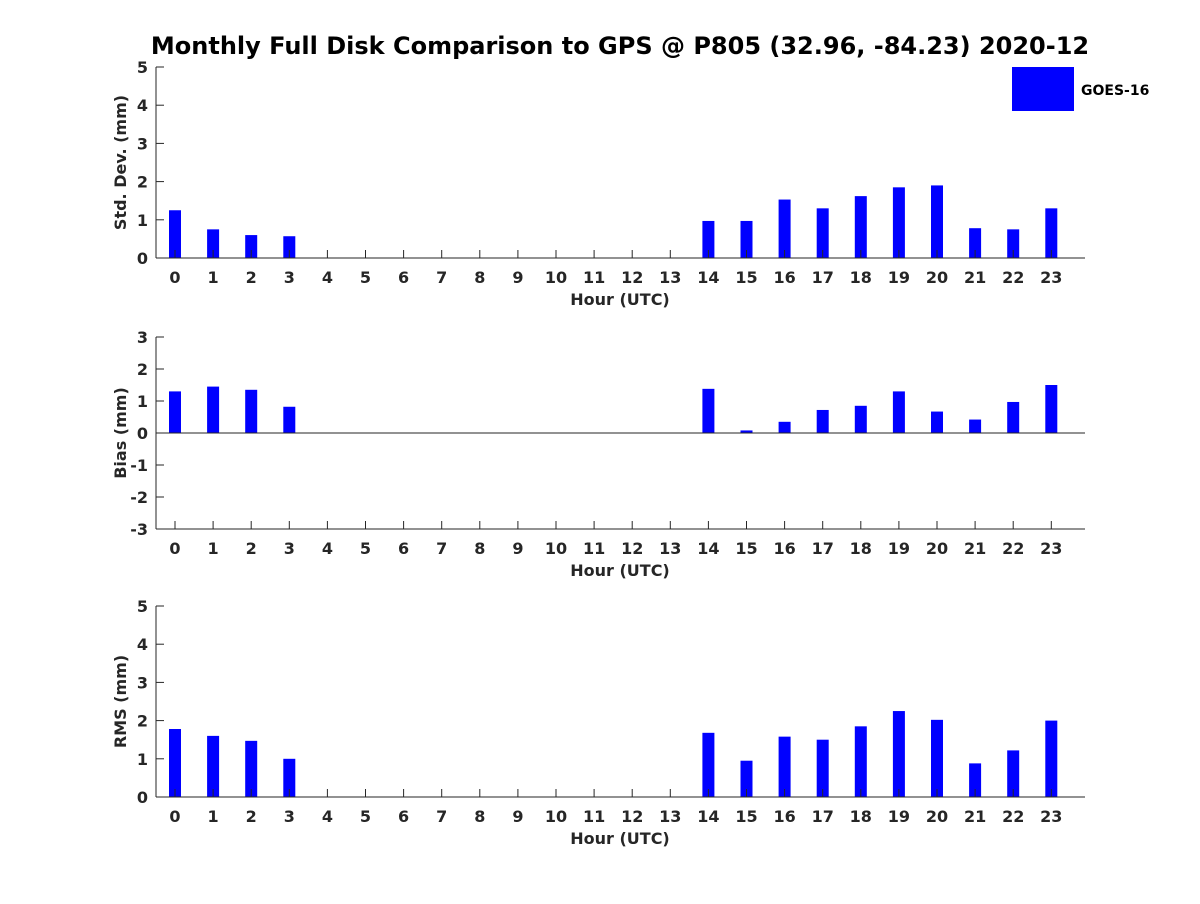  I want to click on x-tick-label: 2, so click(251, 816).